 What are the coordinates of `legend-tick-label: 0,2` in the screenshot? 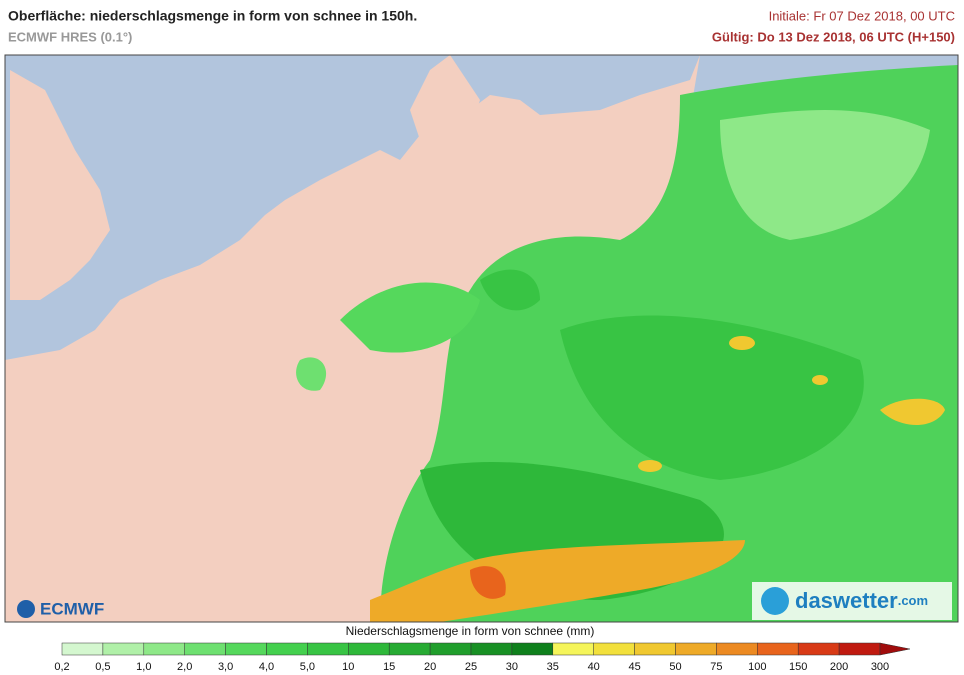 It's located at (61, 667).